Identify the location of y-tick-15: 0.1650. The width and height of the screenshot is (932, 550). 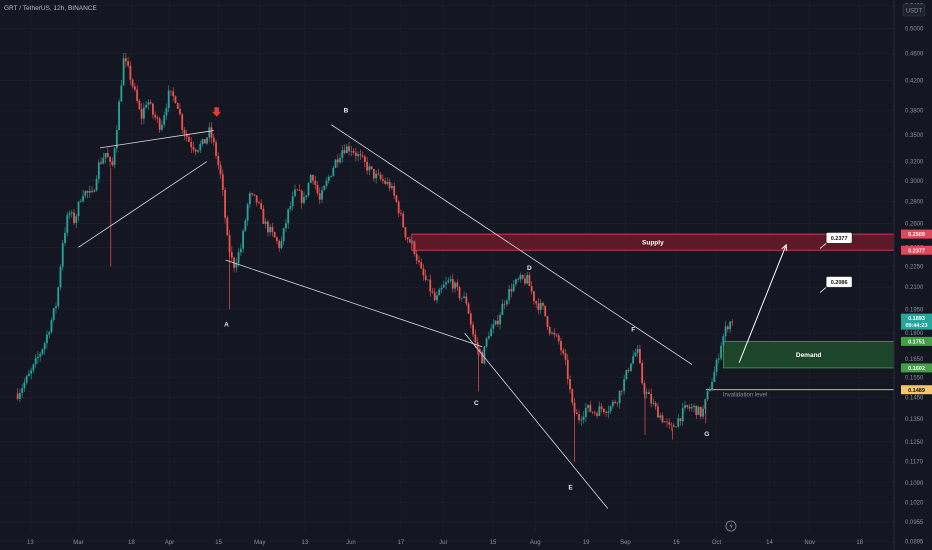
(914, 360).